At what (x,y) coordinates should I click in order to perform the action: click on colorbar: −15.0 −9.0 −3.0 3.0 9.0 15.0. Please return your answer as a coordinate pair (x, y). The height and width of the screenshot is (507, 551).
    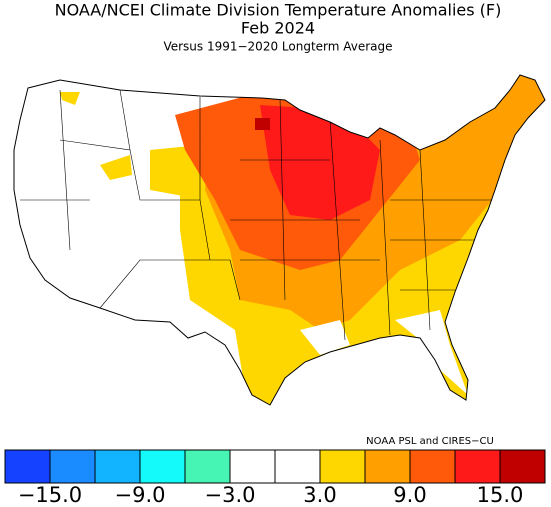
    Looking at the image, I should click on (275, 478).